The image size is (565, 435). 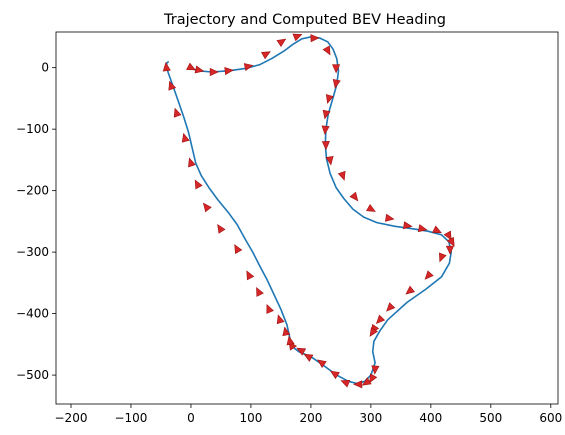 I want to click on y-tick-label: −300, so click(x=32, y=252).